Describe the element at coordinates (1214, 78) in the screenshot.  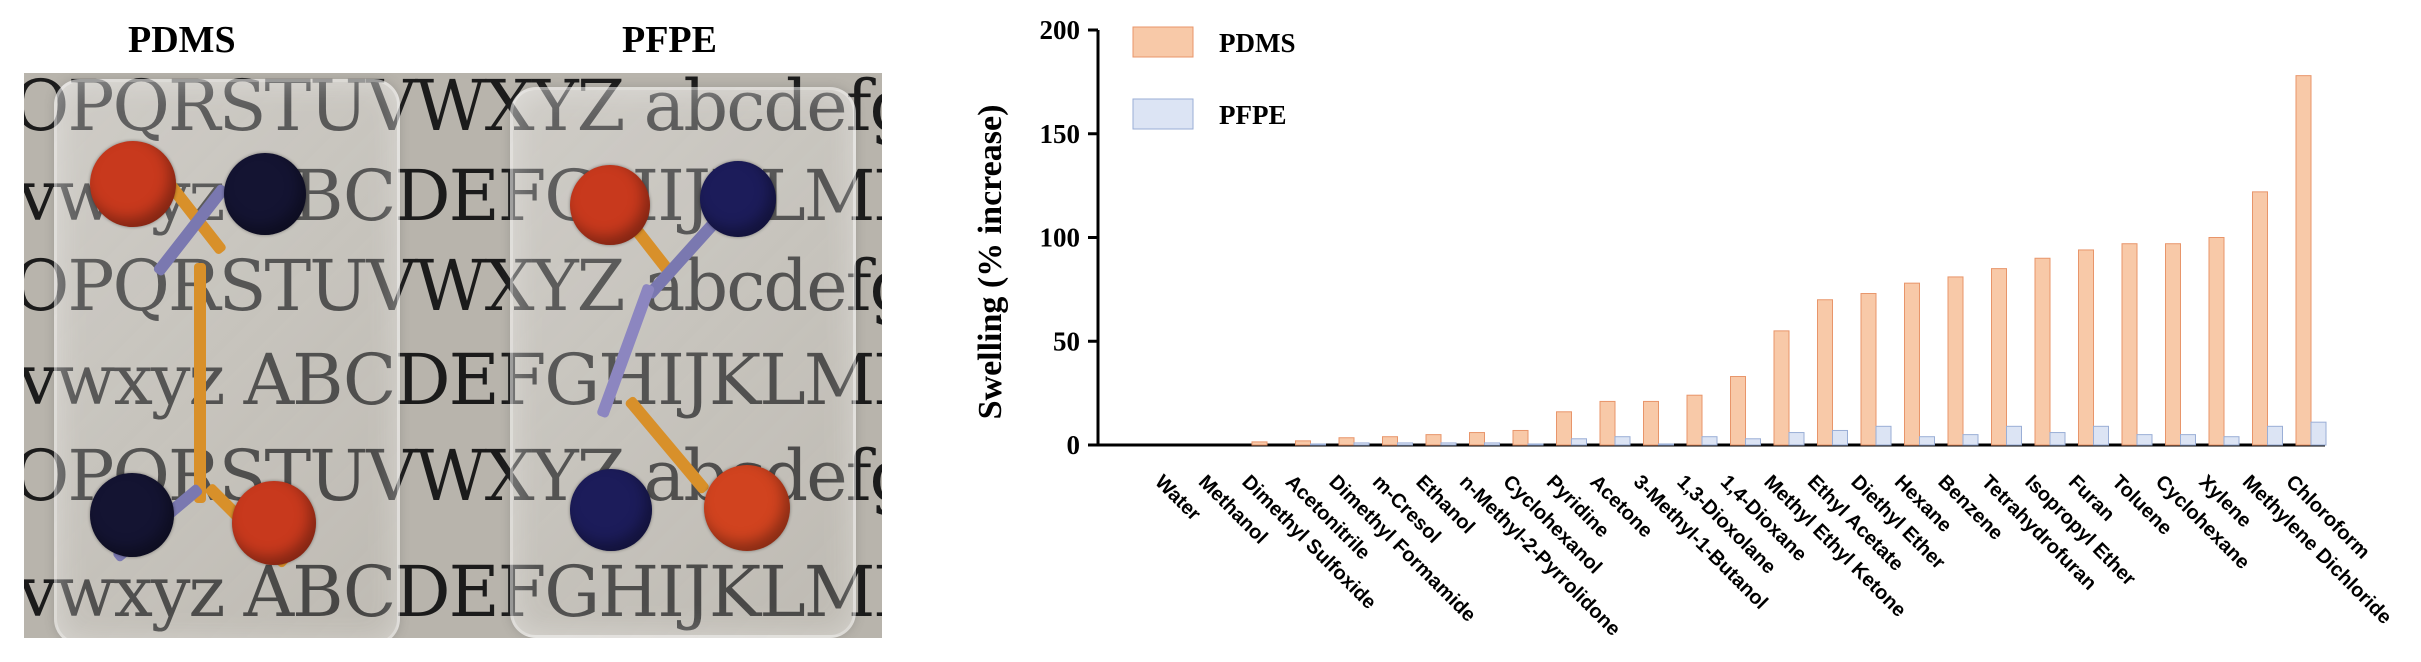
I see `chart-legend: PDMS PFPE` at that location.